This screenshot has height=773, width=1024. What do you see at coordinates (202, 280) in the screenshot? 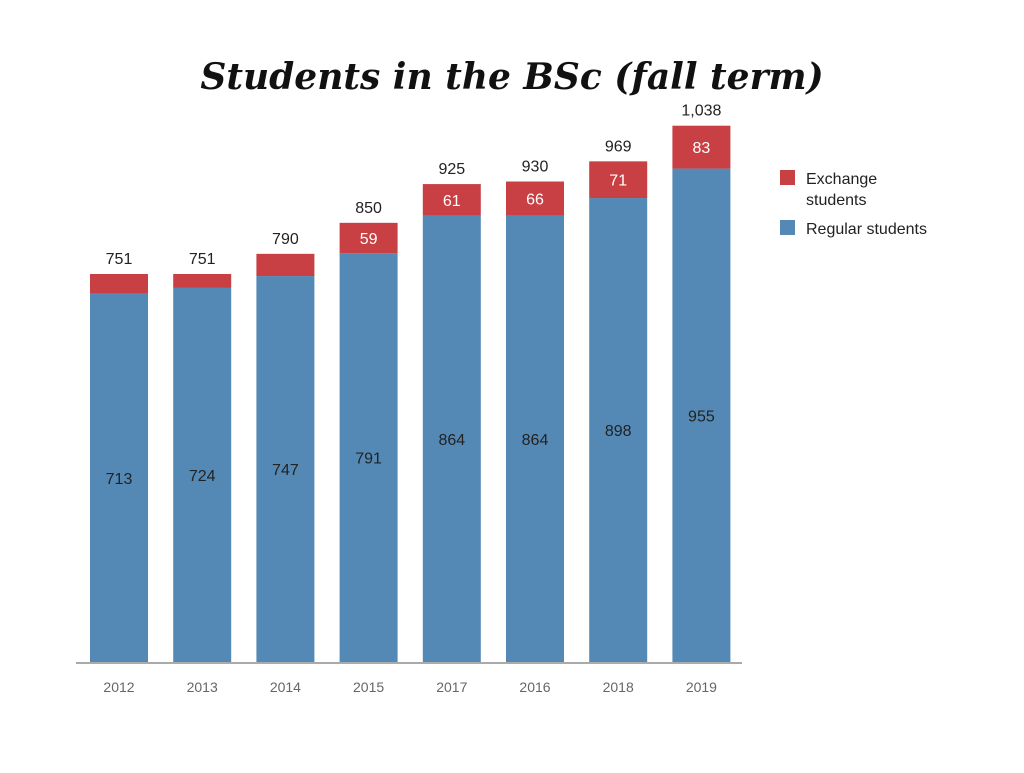
I see `bar-exchange-2013` at bounding box center [202, 280].